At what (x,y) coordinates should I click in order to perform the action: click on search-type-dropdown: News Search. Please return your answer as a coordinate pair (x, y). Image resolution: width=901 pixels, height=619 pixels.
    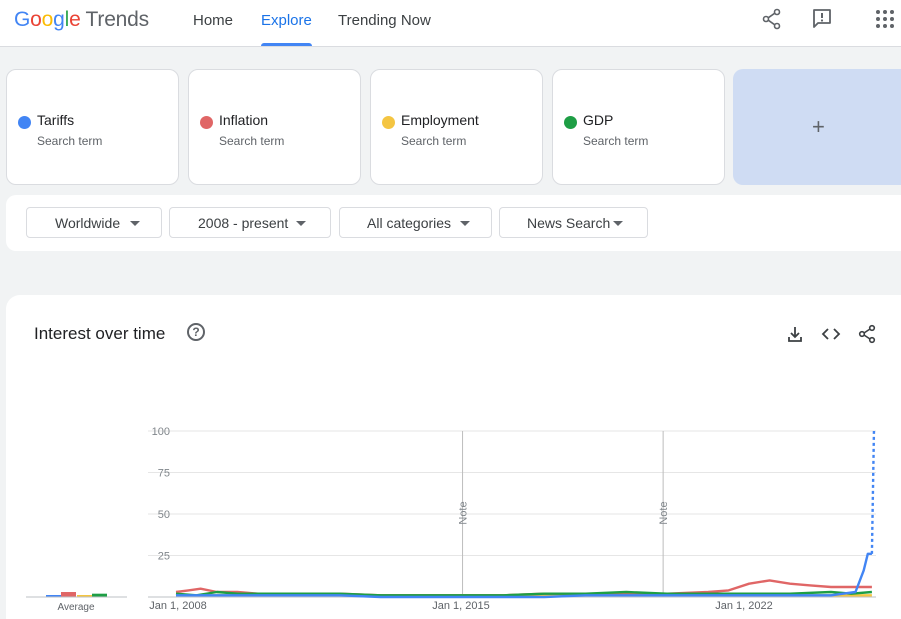
    Looking at the image, I should click on (573, 222).